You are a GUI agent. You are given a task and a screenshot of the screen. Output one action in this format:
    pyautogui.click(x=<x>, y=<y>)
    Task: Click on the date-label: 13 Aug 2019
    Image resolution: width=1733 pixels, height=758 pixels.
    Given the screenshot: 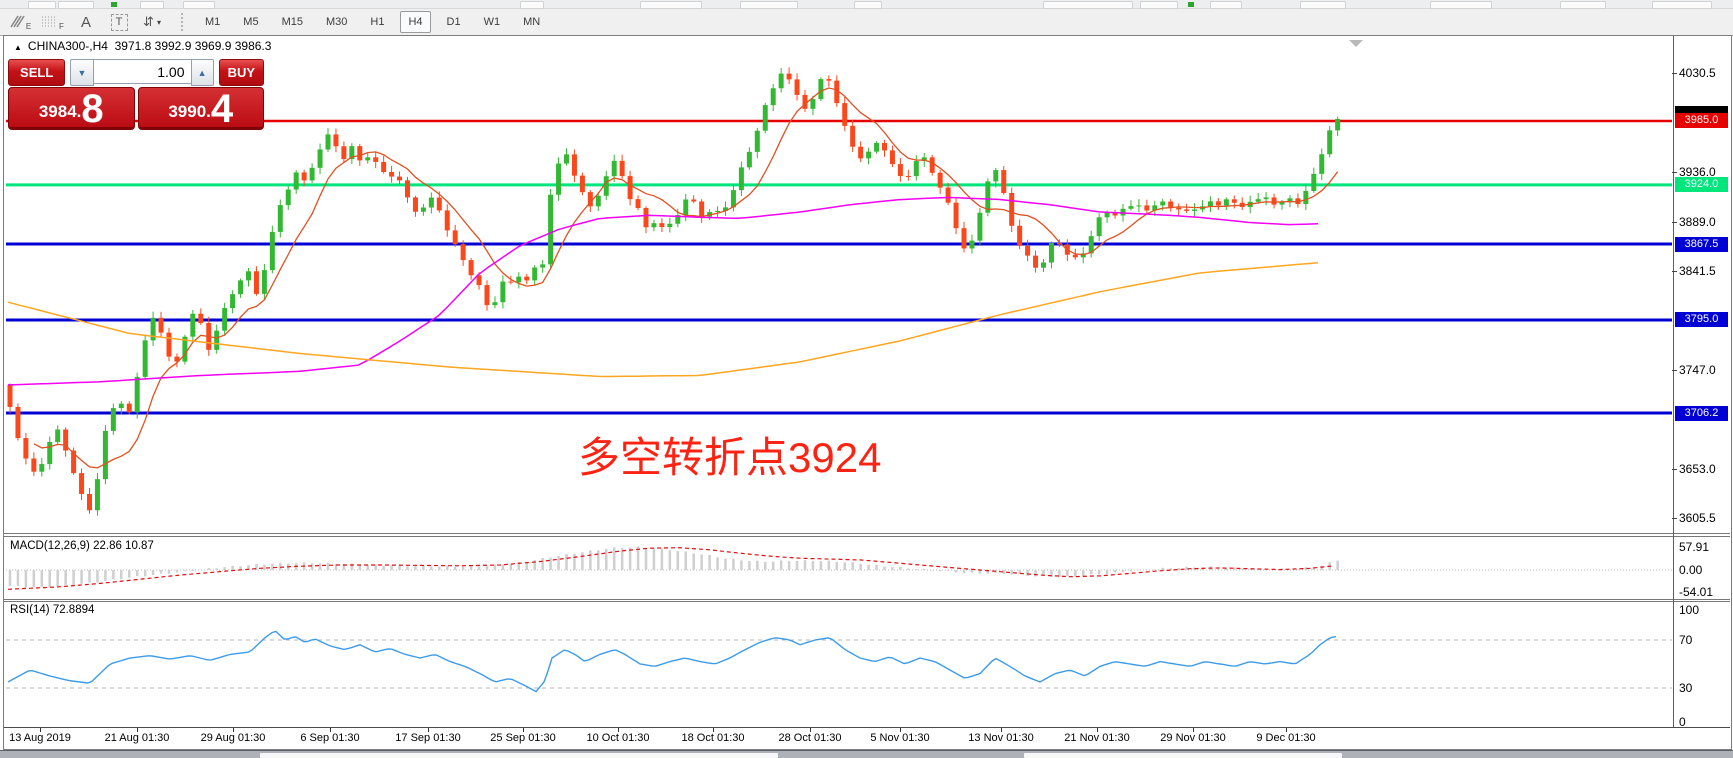 What is the action you would take?
    pyautogui.click(x=40, y=738)
    